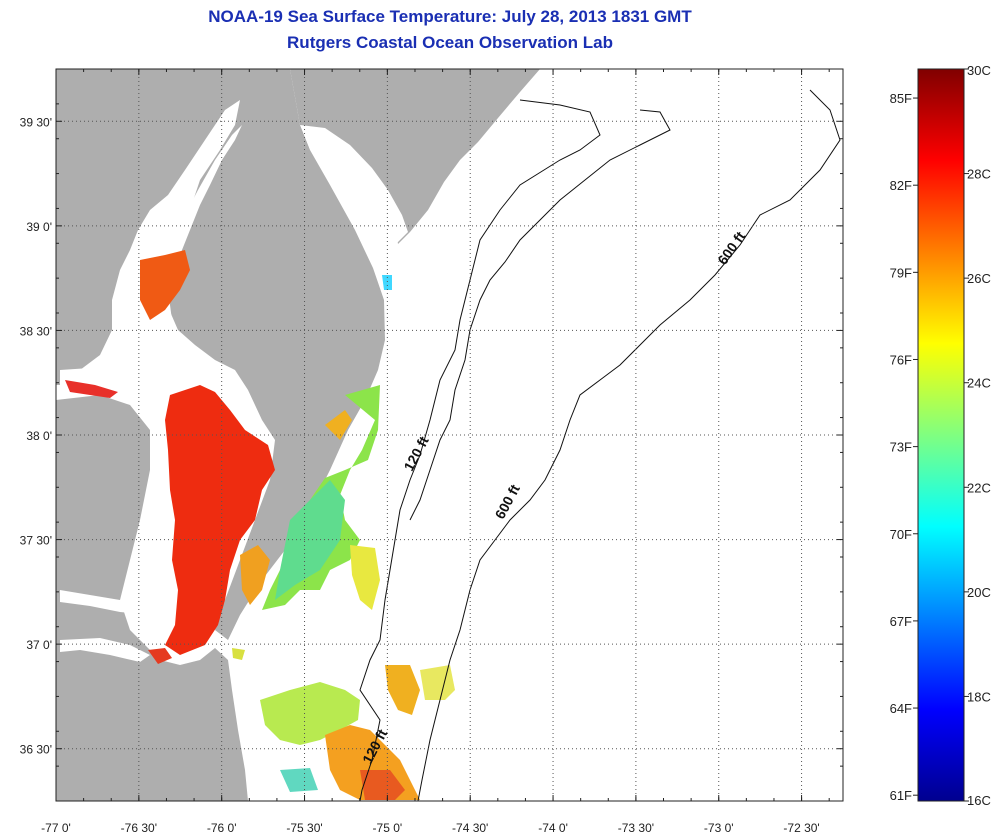 The image size is (1000, 840). Describe the element at coordinates (901, 621) in the screenshot. I see `colorbar-fahrenheit-label: 67F` at that location.